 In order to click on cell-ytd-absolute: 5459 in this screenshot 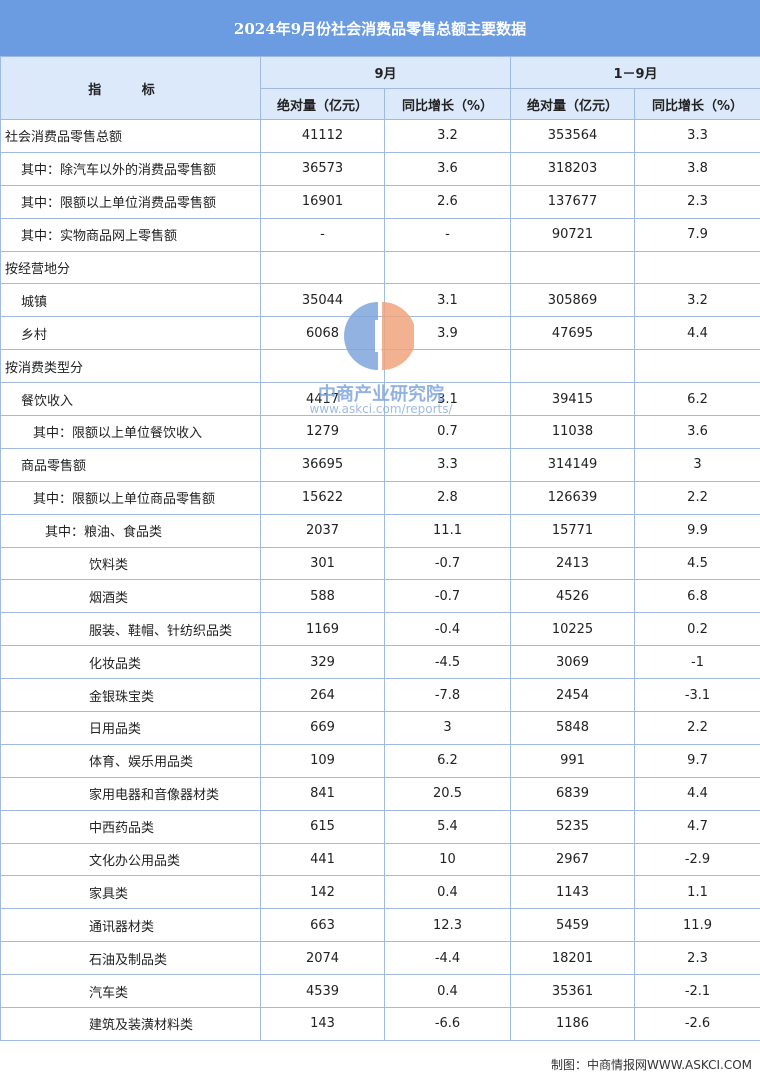, I will do `click(573, 925)`.